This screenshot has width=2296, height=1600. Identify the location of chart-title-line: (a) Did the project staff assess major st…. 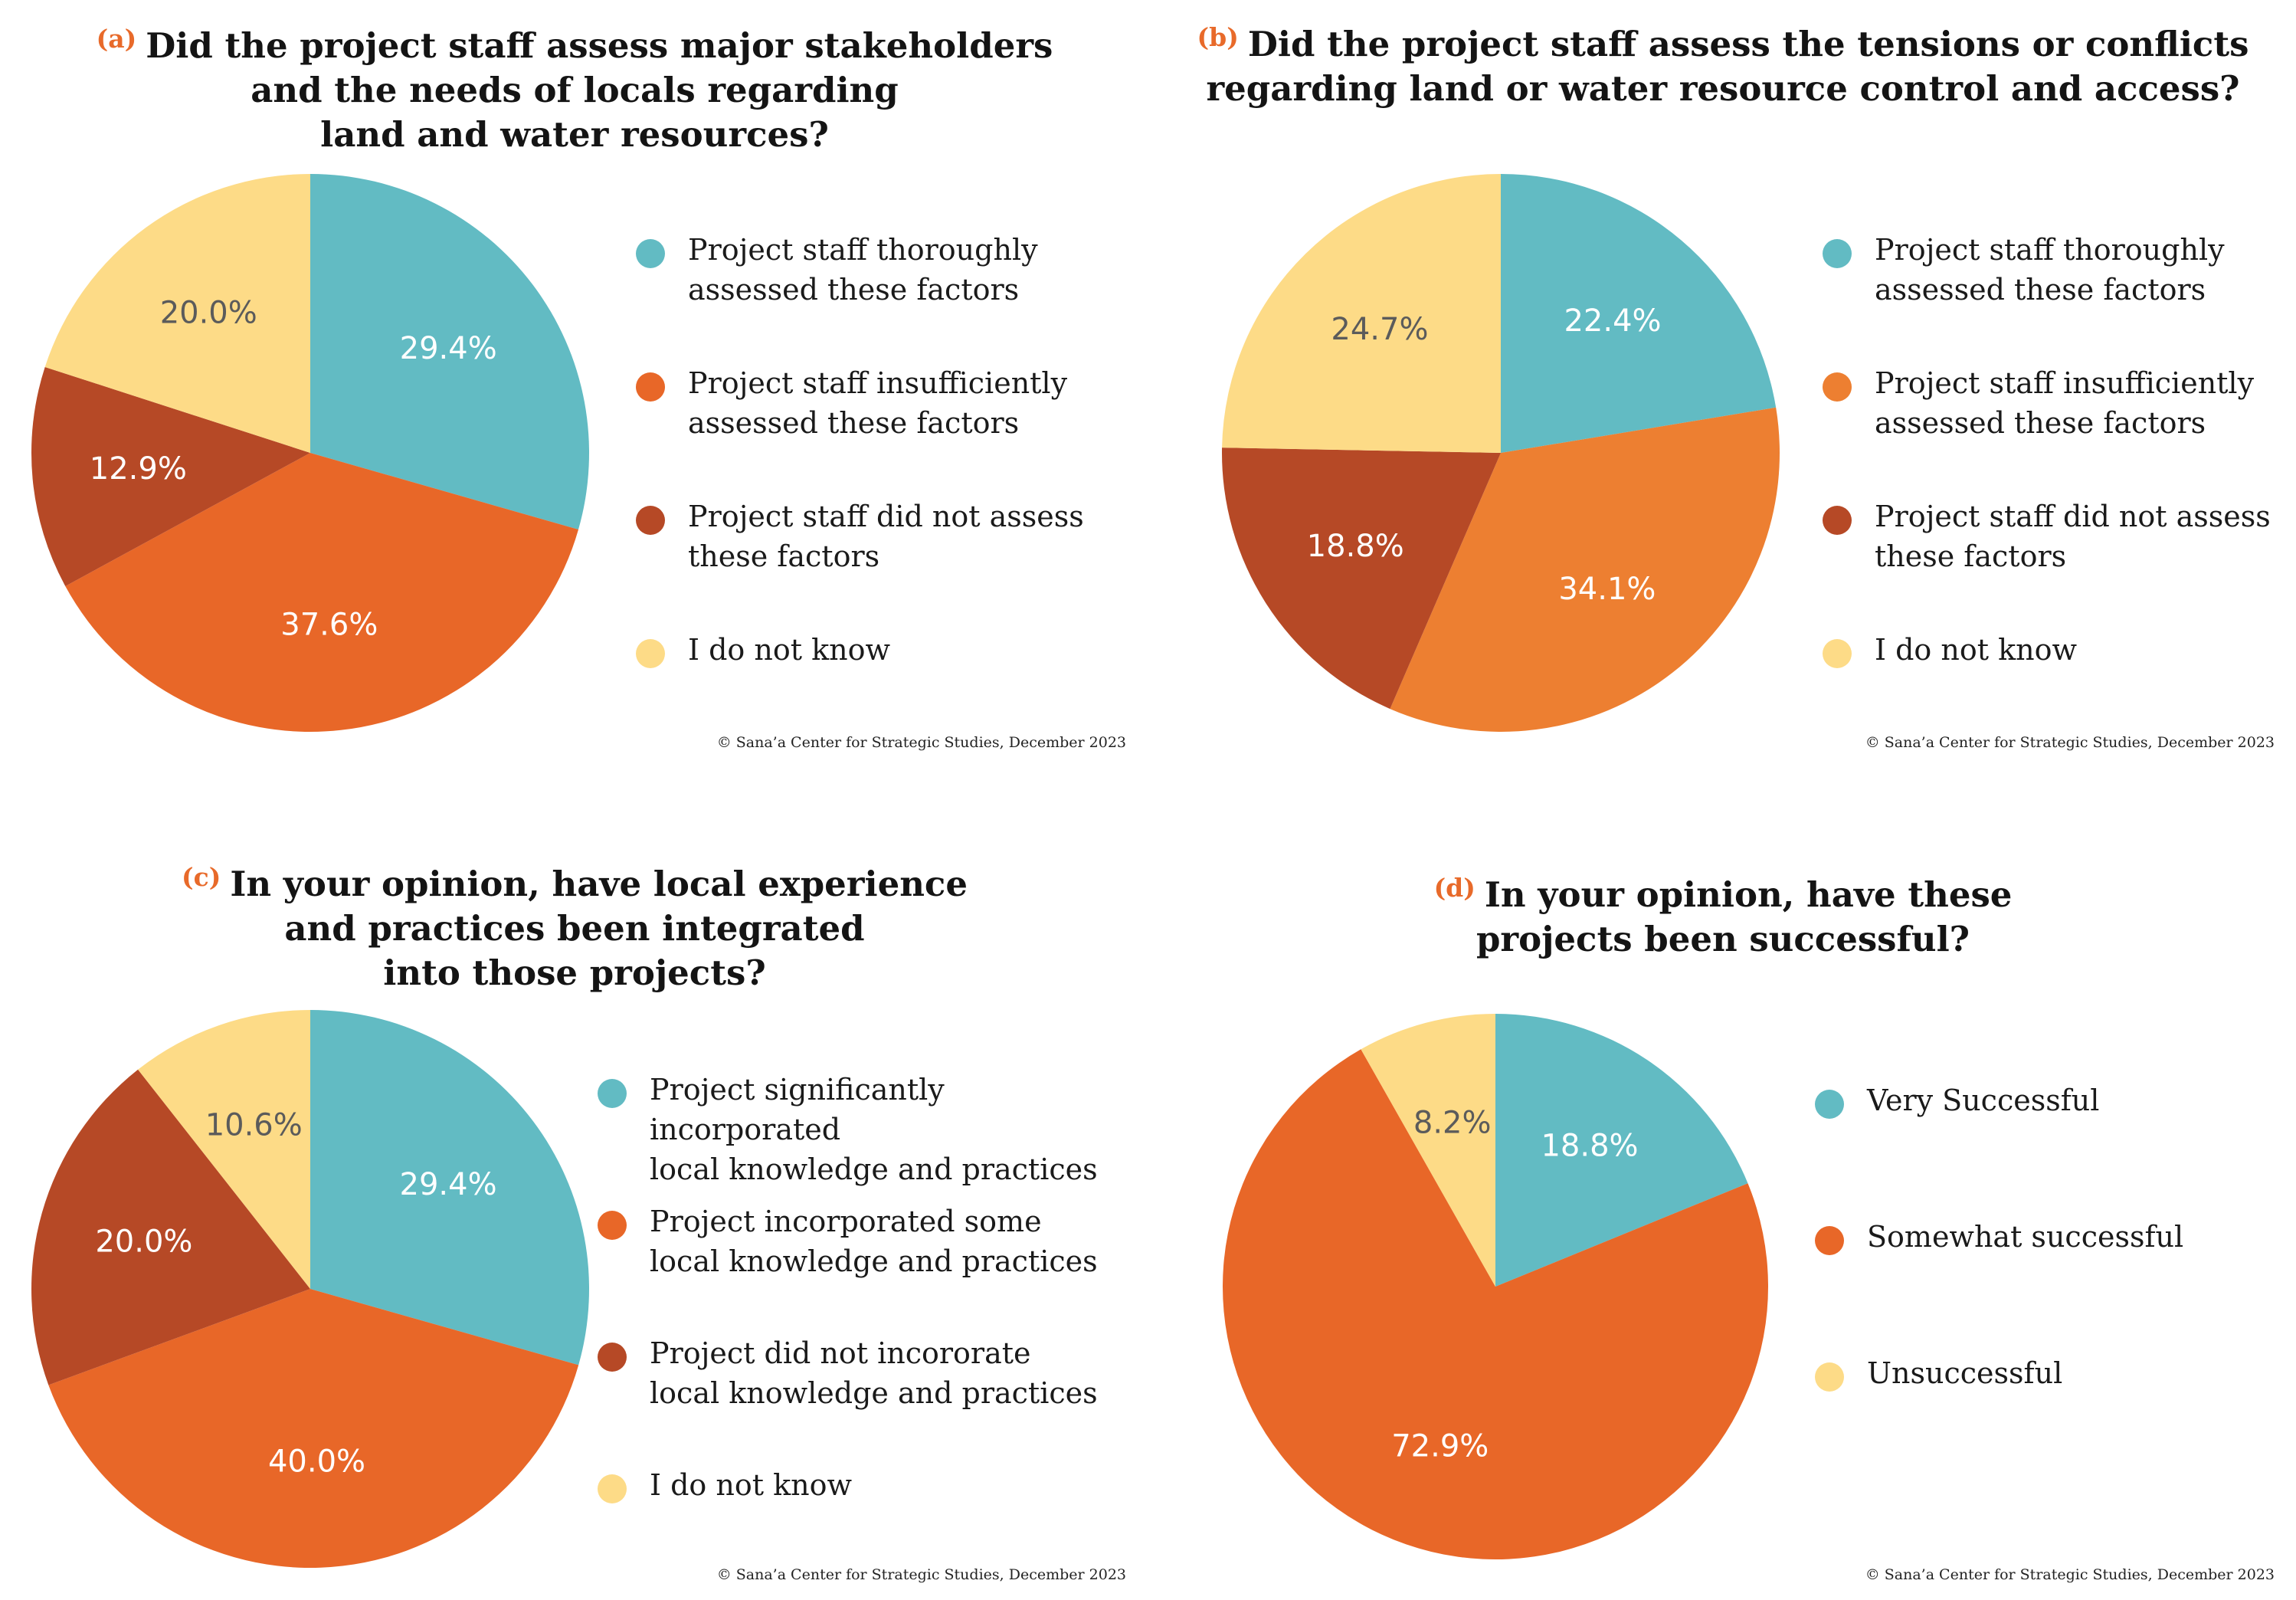
(574, 42).